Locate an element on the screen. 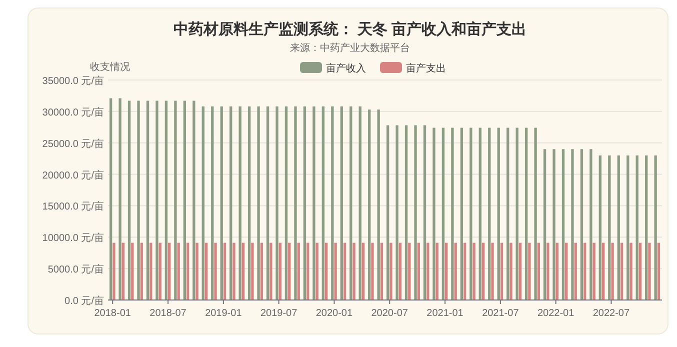 Image resolution: width=677 pixels, height=347 pixels. legend-label: 亩产支出 is located at coordinates (426, 68).